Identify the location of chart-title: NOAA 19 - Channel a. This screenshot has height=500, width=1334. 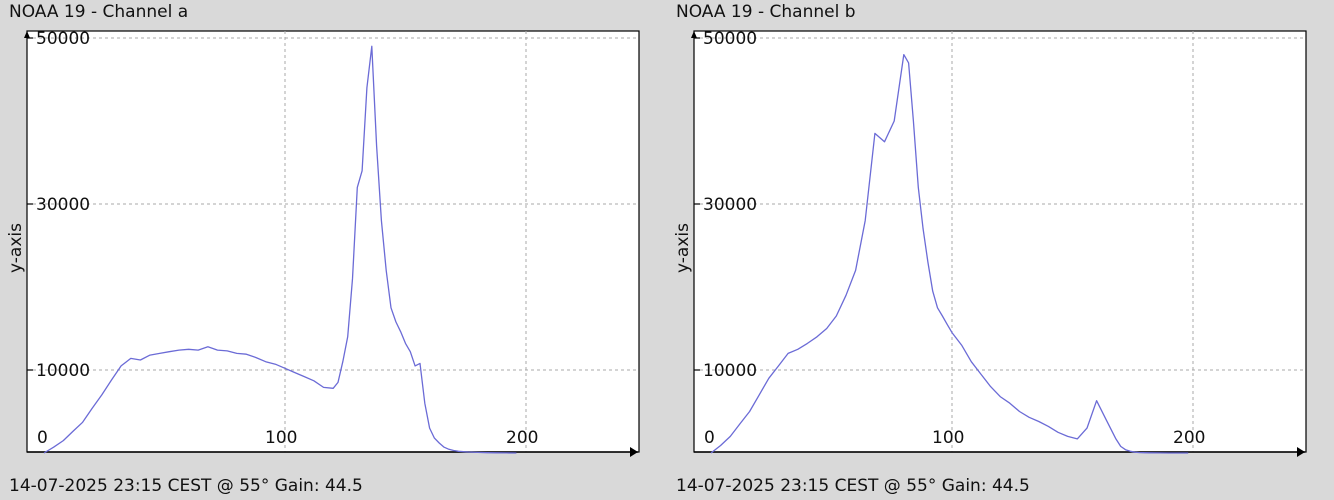
(99, 12).